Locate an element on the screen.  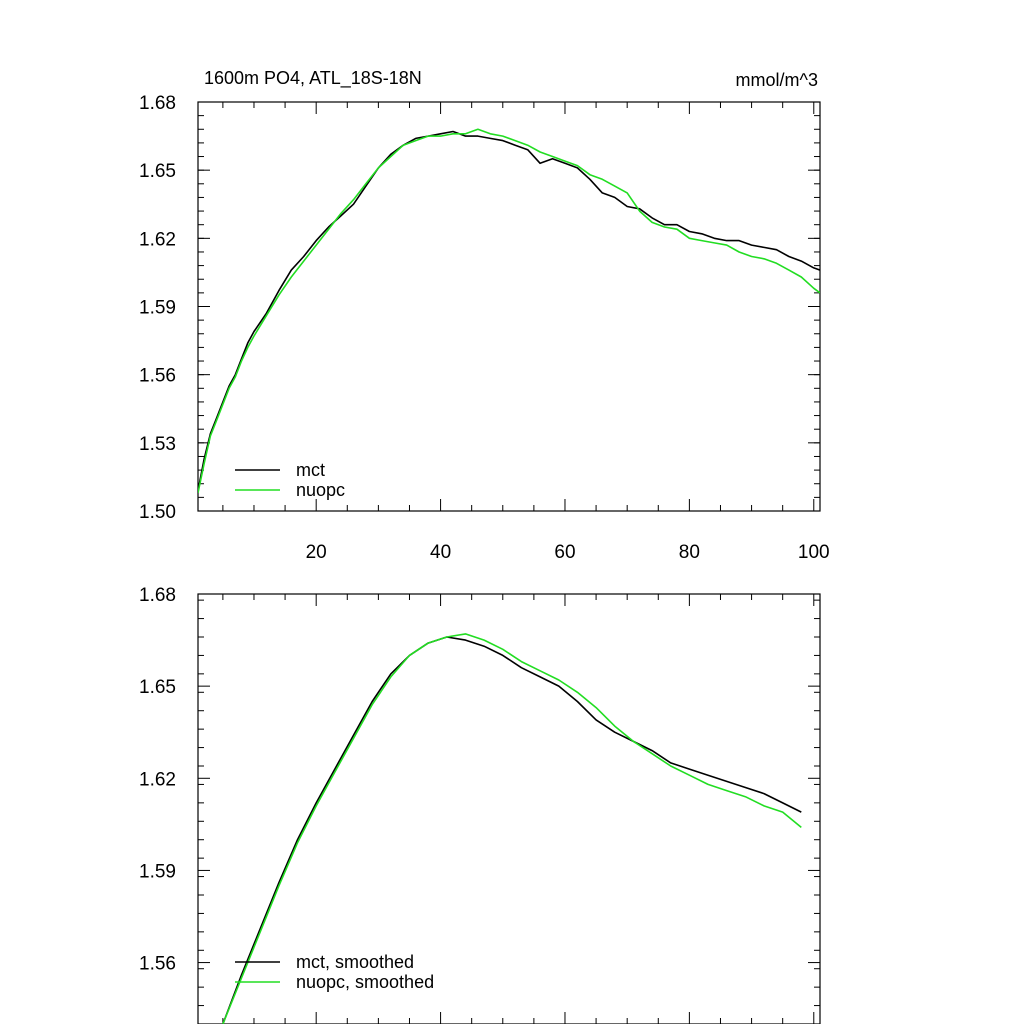
legend-label-mct: mct is located at coordinates (310, 470).